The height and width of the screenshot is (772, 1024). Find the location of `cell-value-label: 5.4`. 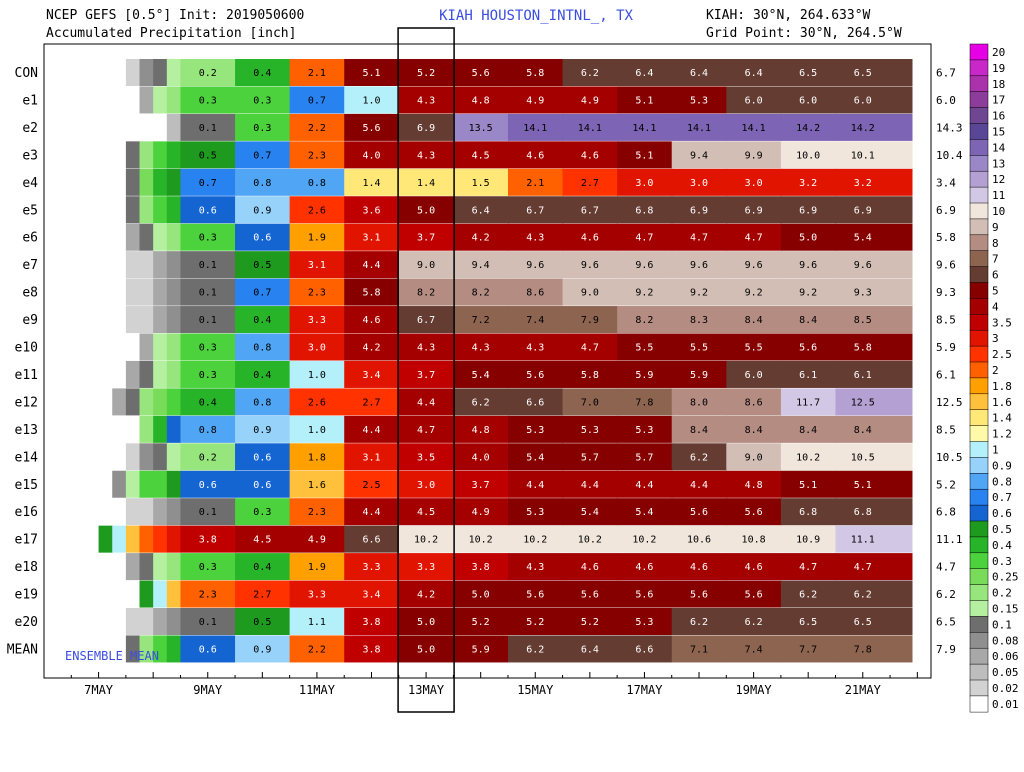

cell-value-label: 5.4 is located at coordinates (863, 238).